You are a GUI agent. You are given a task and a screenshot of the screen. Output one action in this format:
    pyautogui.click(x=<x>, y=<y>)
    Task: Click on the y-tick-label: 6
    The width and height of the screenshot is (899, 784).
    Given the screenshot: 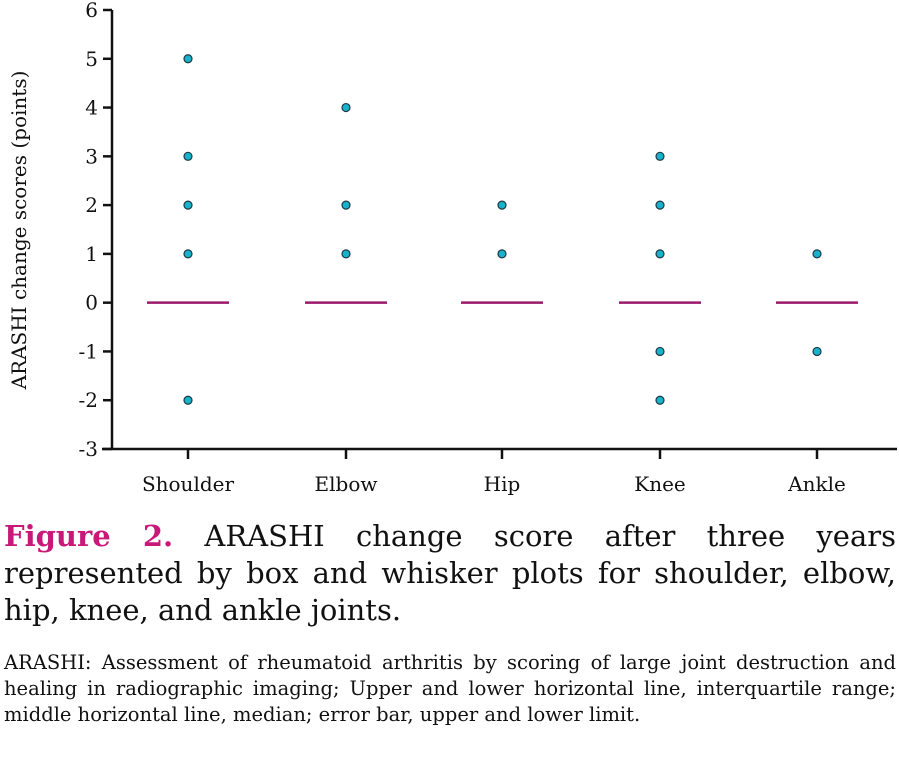 What is the action you would take?
    pyautogui.click(x=91, y=11)
    